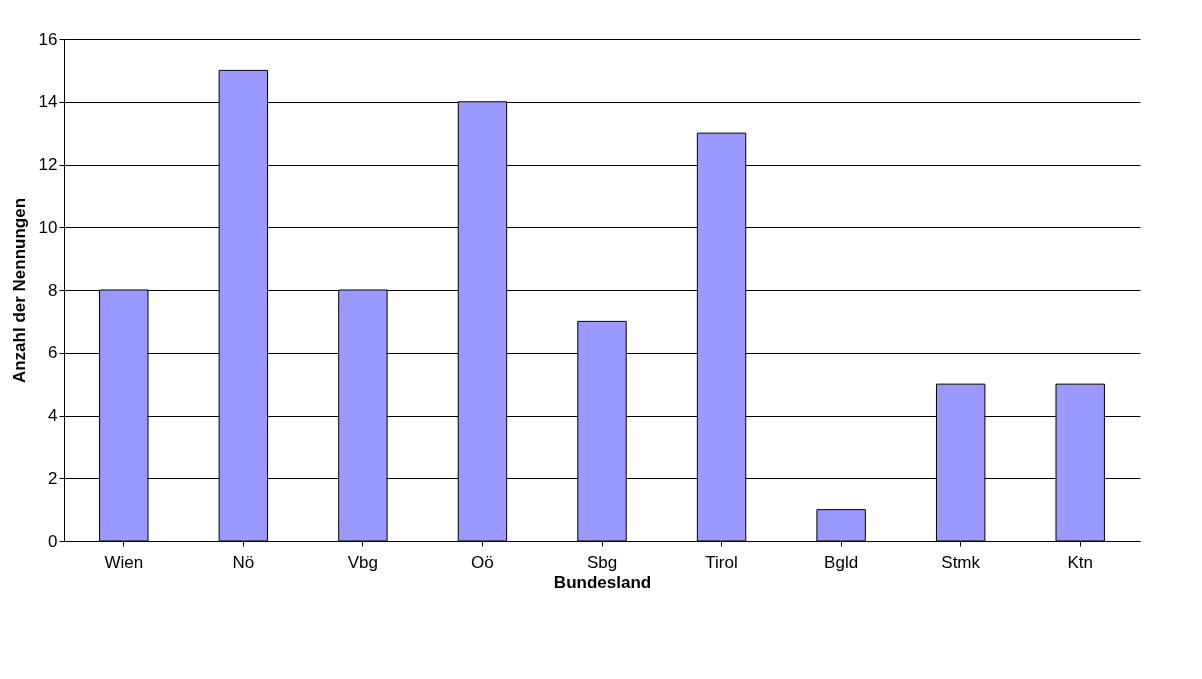  What do you see at coordinates (19, 290) in the screenshot?
I see `y-axis-title: Anzahl der Nennungen` at bounding box center [19, 290].